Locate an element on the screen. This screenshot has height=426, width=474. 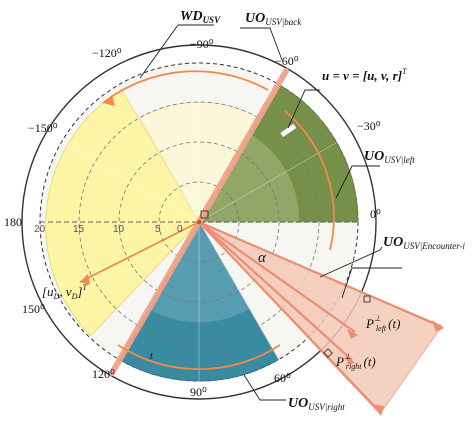
angle-label-0: 0⁰ is located at coordinates (375, 214).